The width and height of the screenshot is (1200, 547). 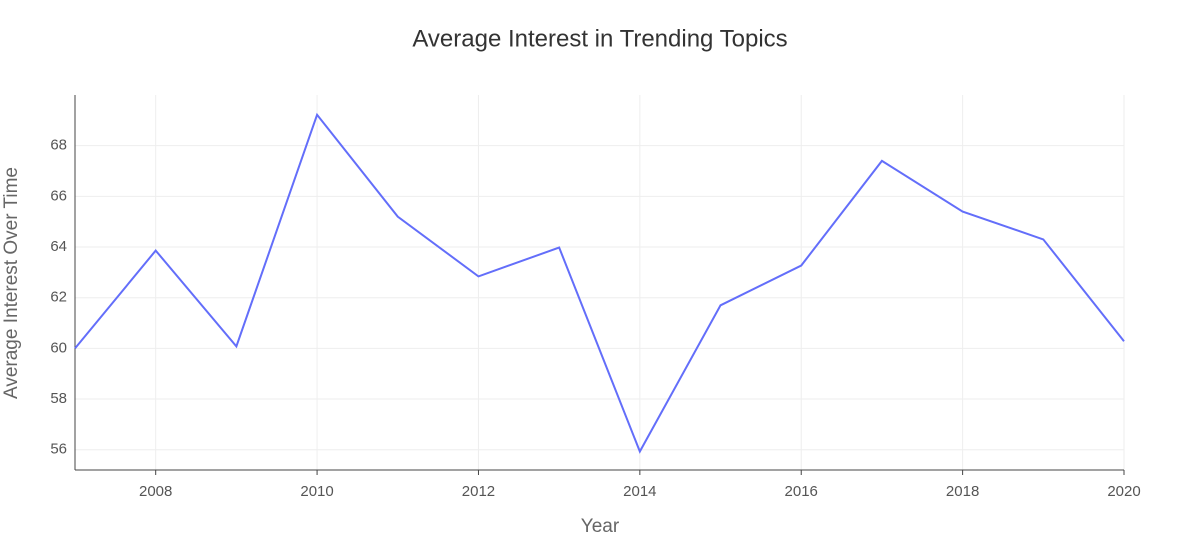 What do you see at coordinates (58, 145) in the screenshot?
I see `y-tick-label: 68` at bounding box center [58, 145].